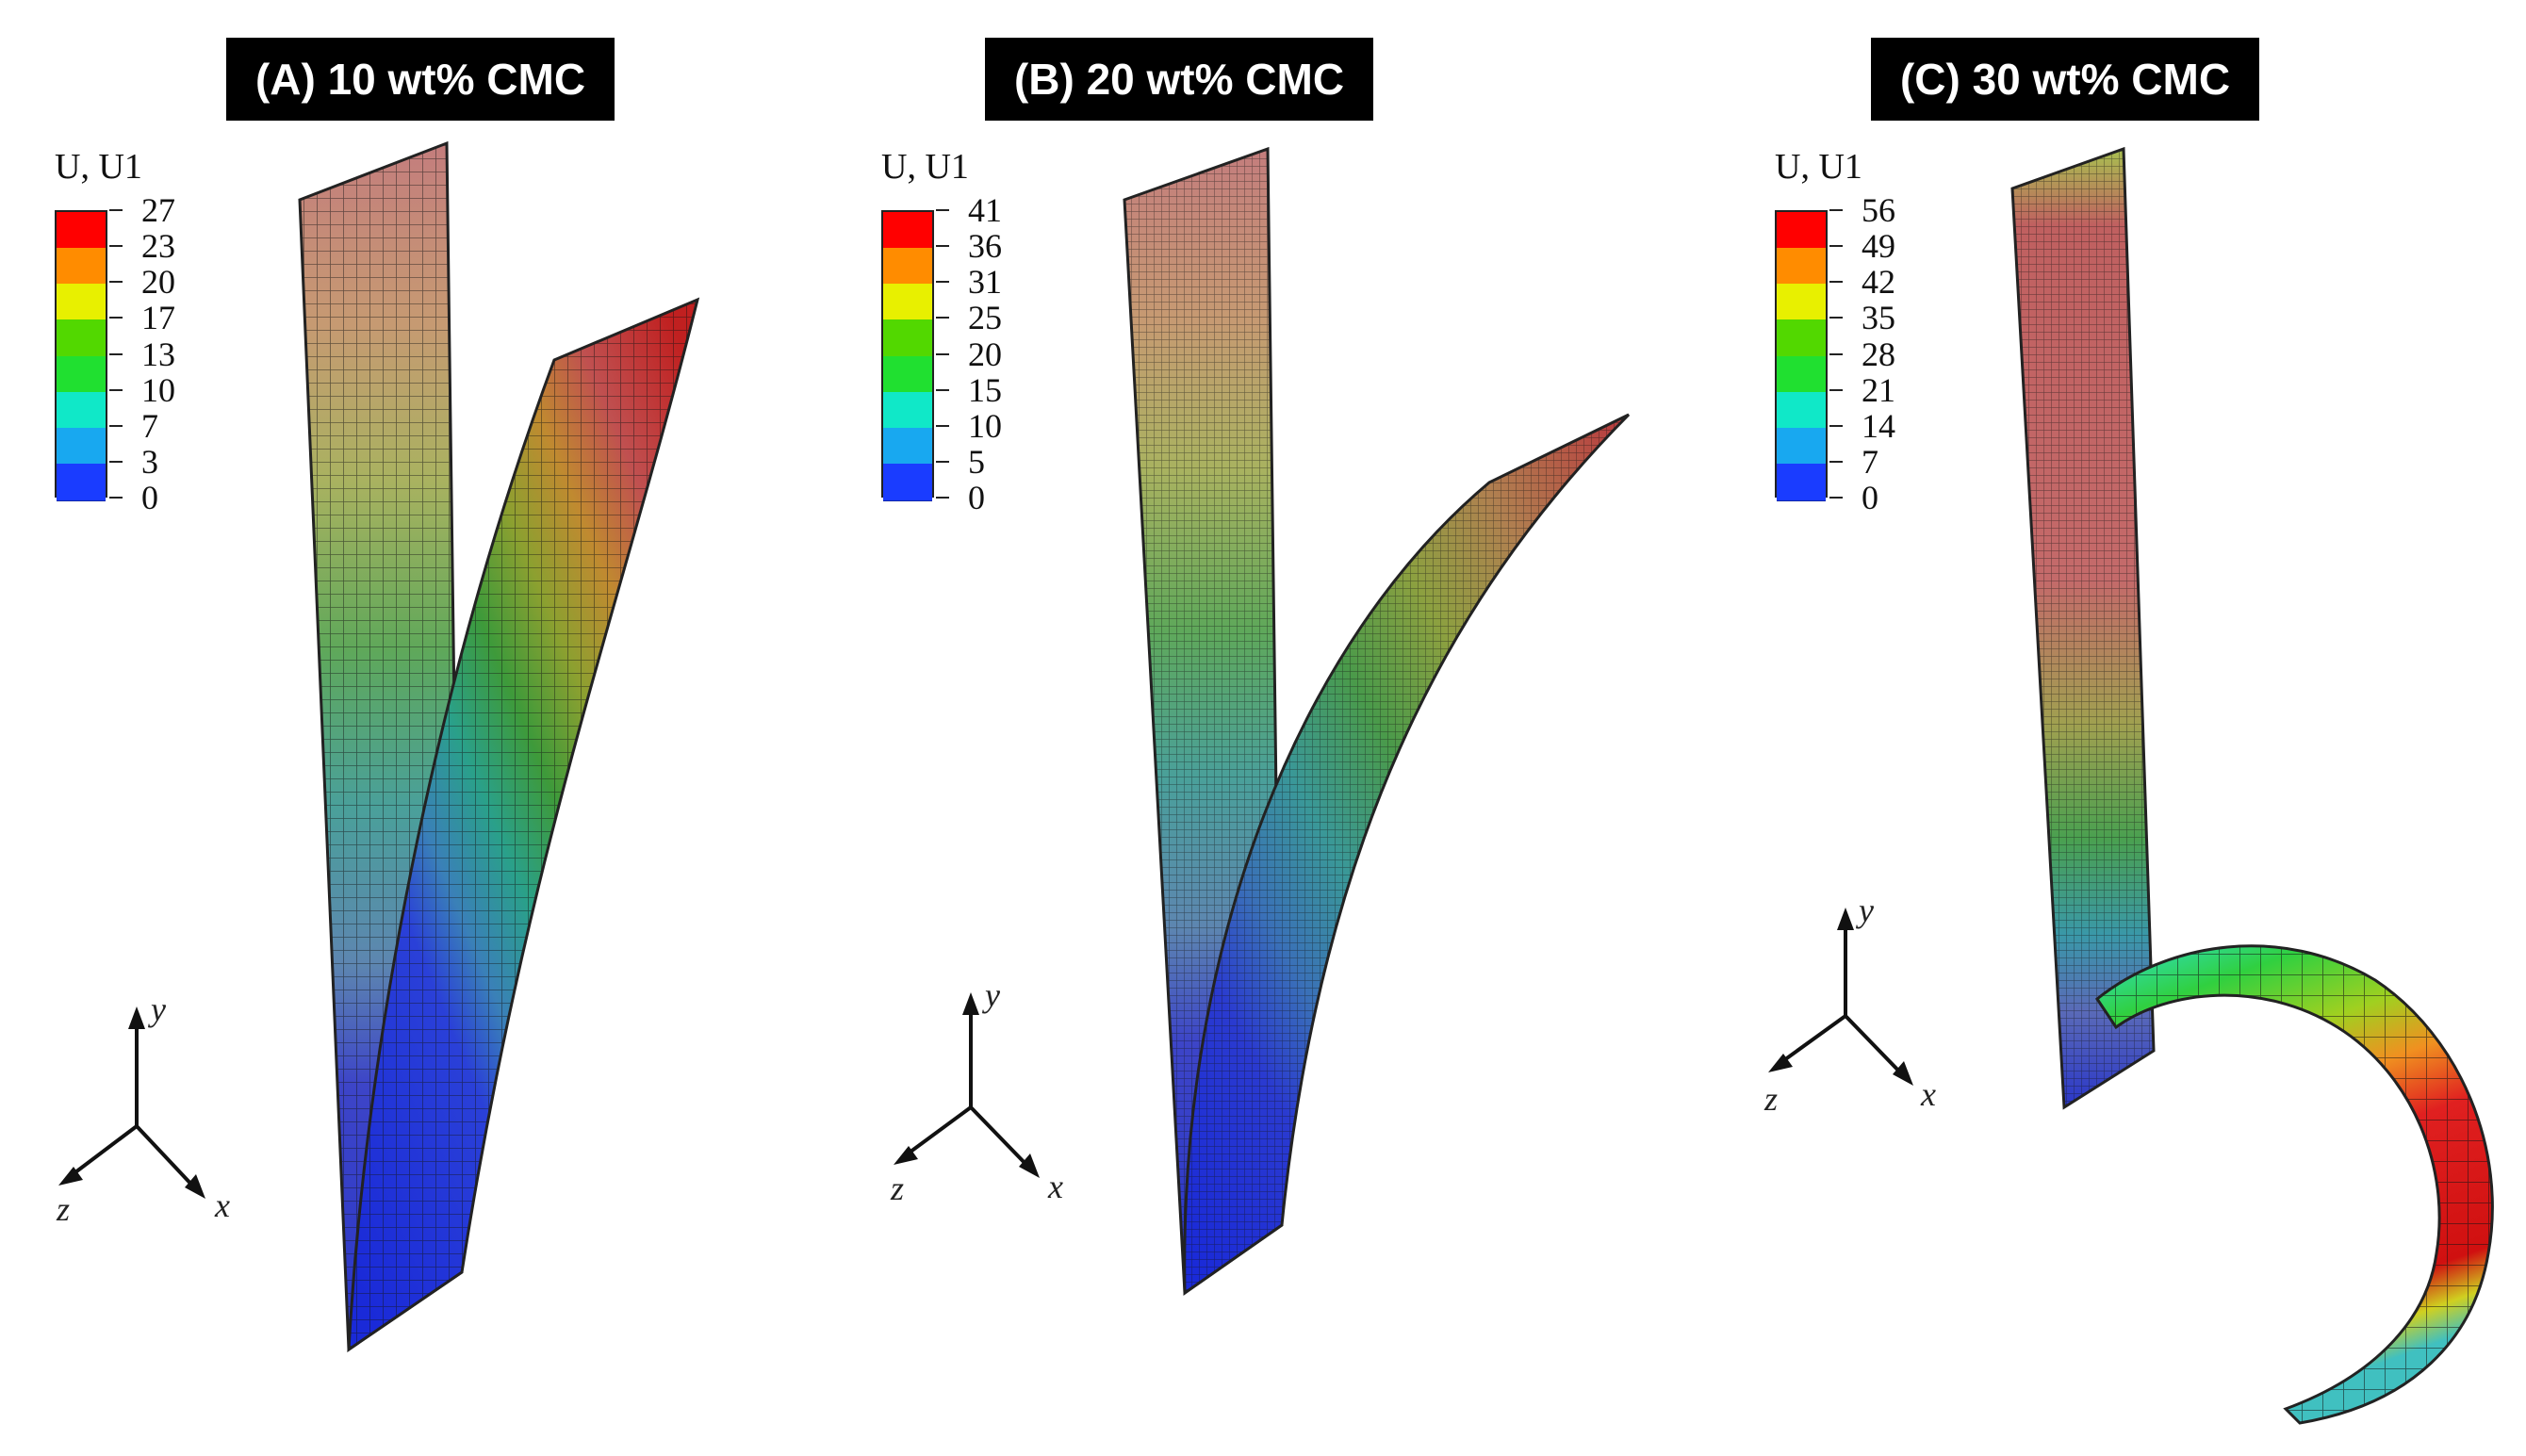  I want to click on panel-b-z-label: z, so click(898, 1189).